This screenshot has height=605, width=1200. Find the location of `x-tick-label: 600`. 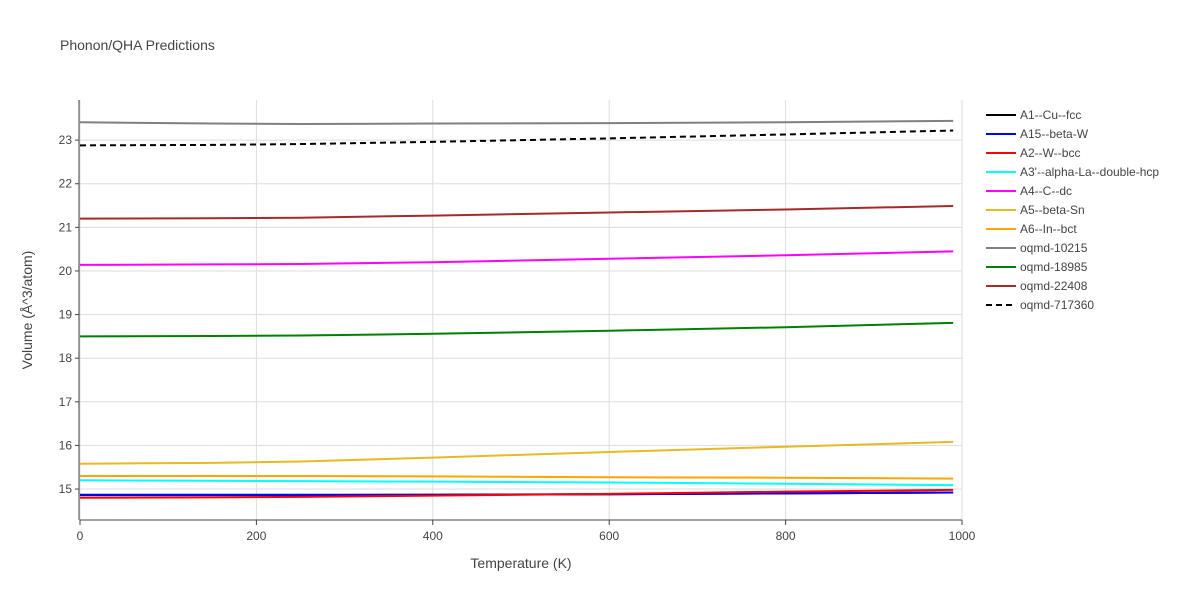

x-tick-label: 600 is located at coordinates (609, 536).